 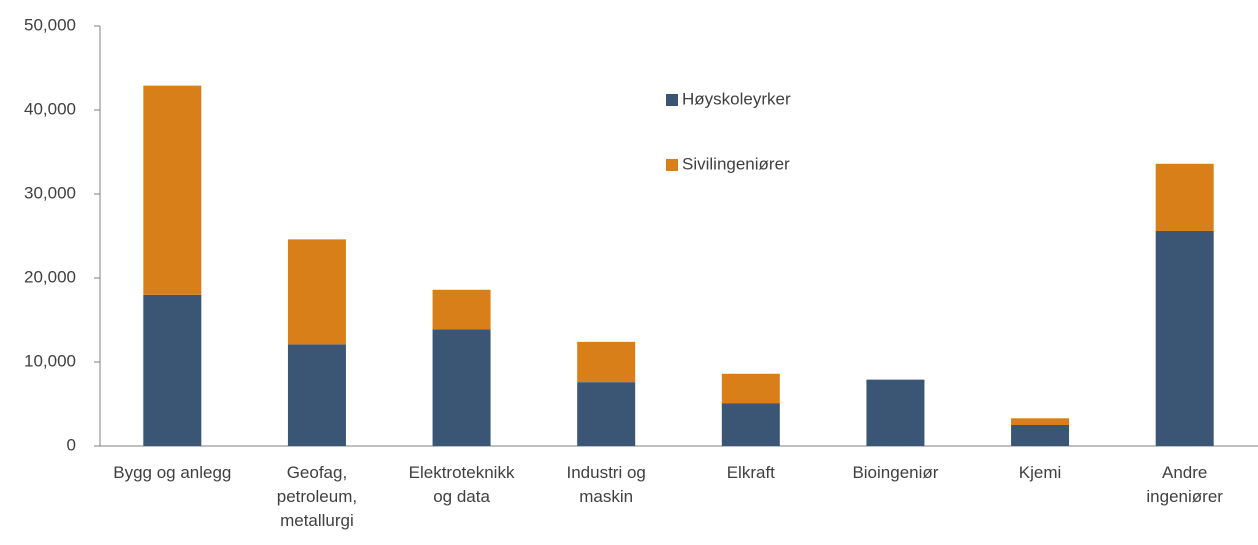 What do you see at coordinates (71, 444) in the screenshot?
I see `y-tick-label: 0` at bounding box center [71, 444].